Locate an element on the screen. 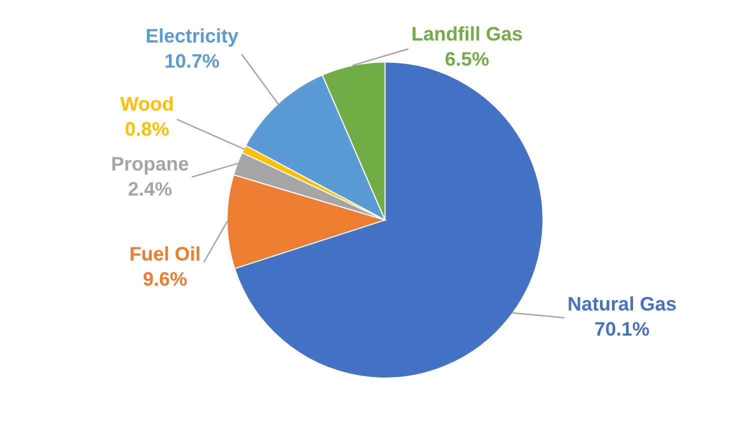  slice-label: Natural Gas is located at coordinates (622, 303).